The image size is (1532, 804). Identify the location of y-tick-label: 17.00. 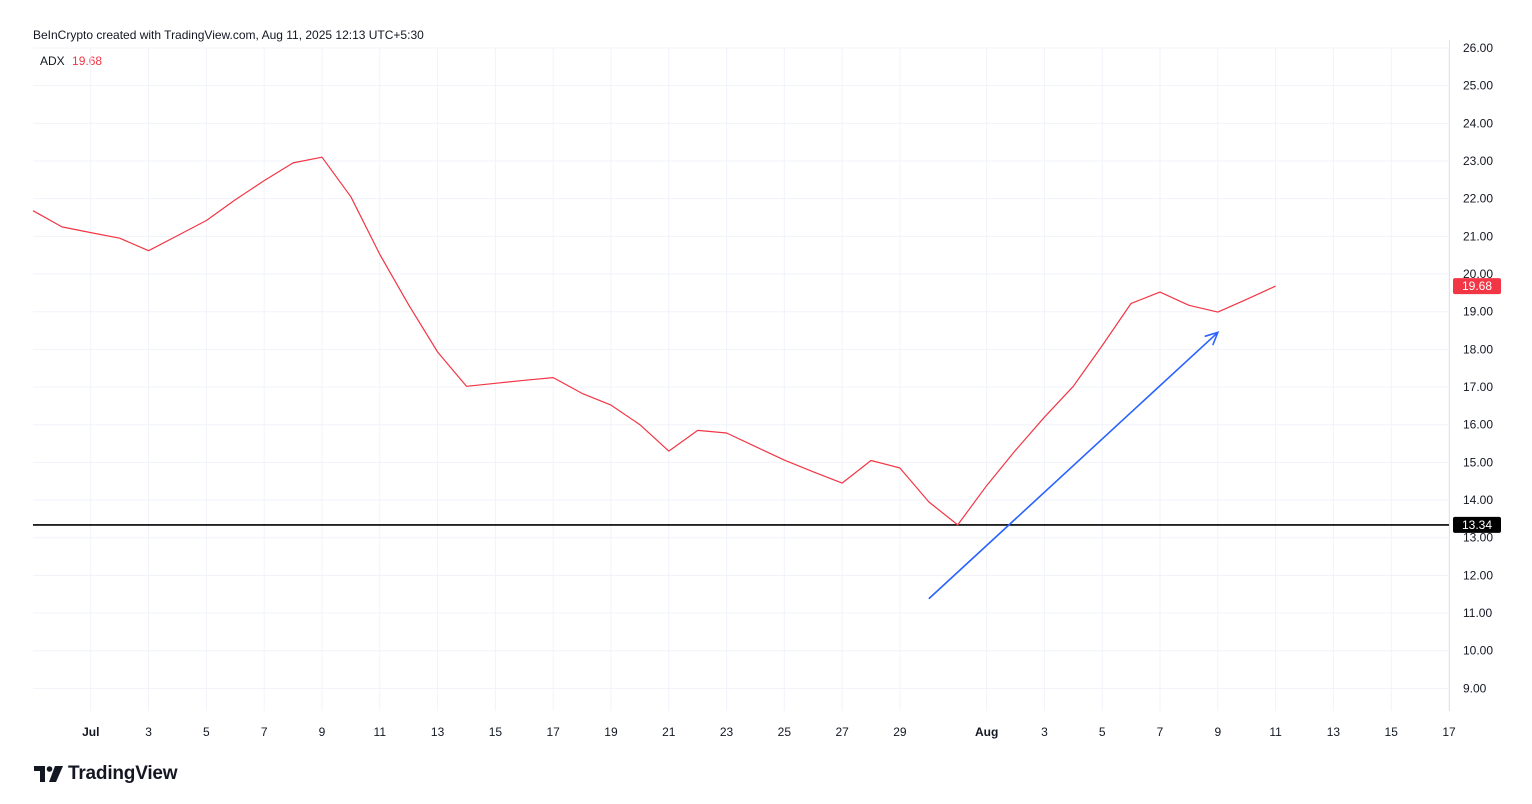
(1478, 387).